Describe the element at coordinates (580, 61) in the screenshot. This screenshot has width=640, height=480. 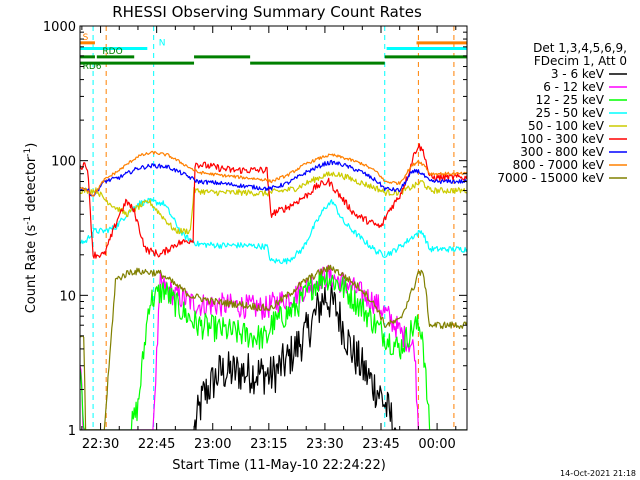
I see `legend-header-line2: FDecim 1, Att 0` at that location.